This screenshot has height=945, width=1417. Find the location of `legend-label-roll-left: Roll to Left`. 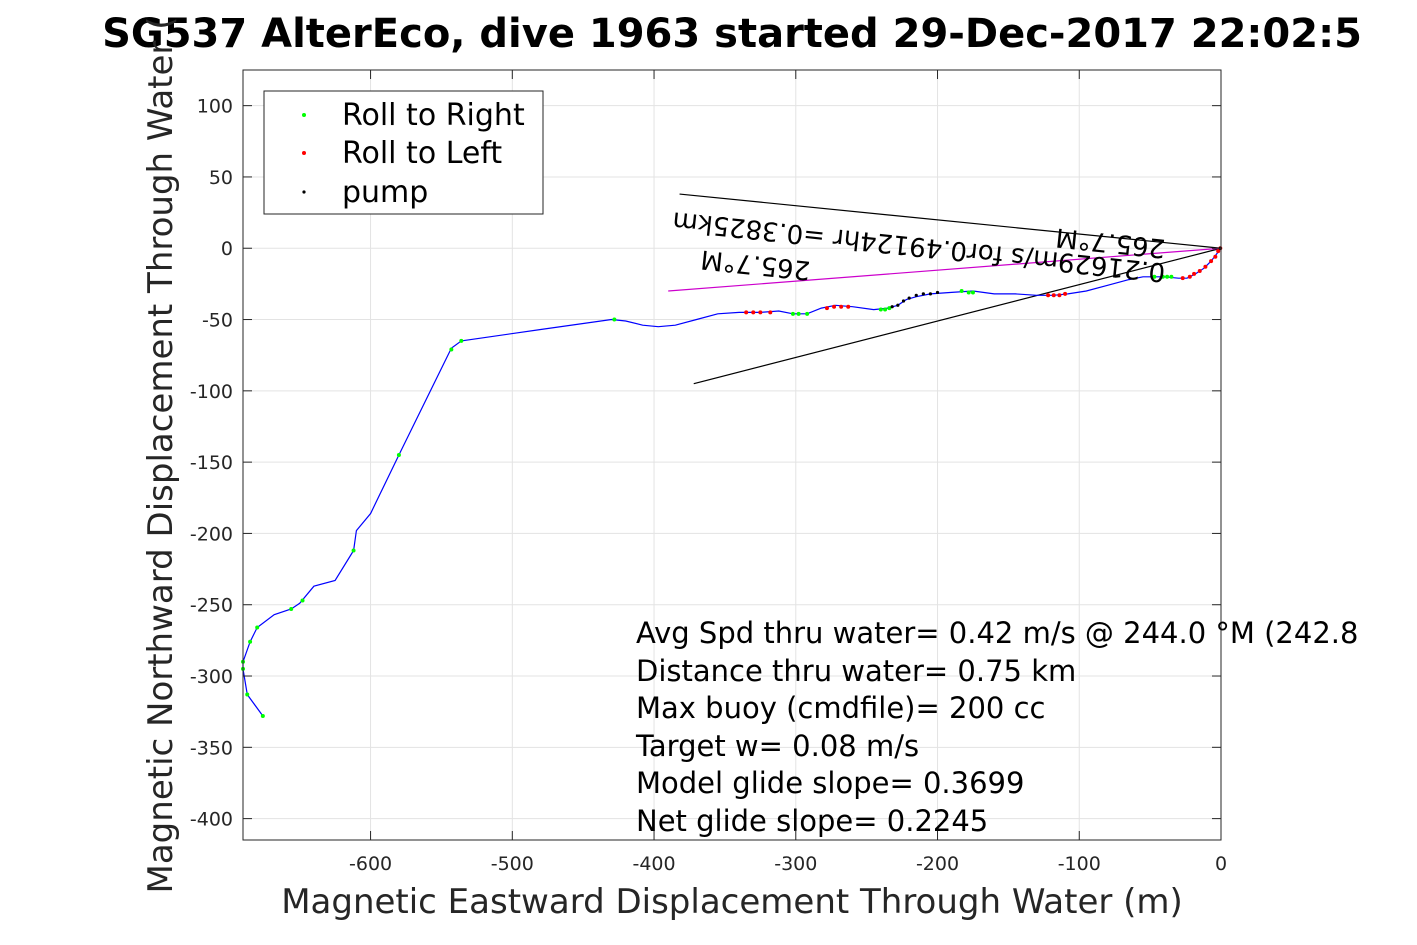

legend-label-roll-left: Roll to Left is located at coordinates (422, 153).